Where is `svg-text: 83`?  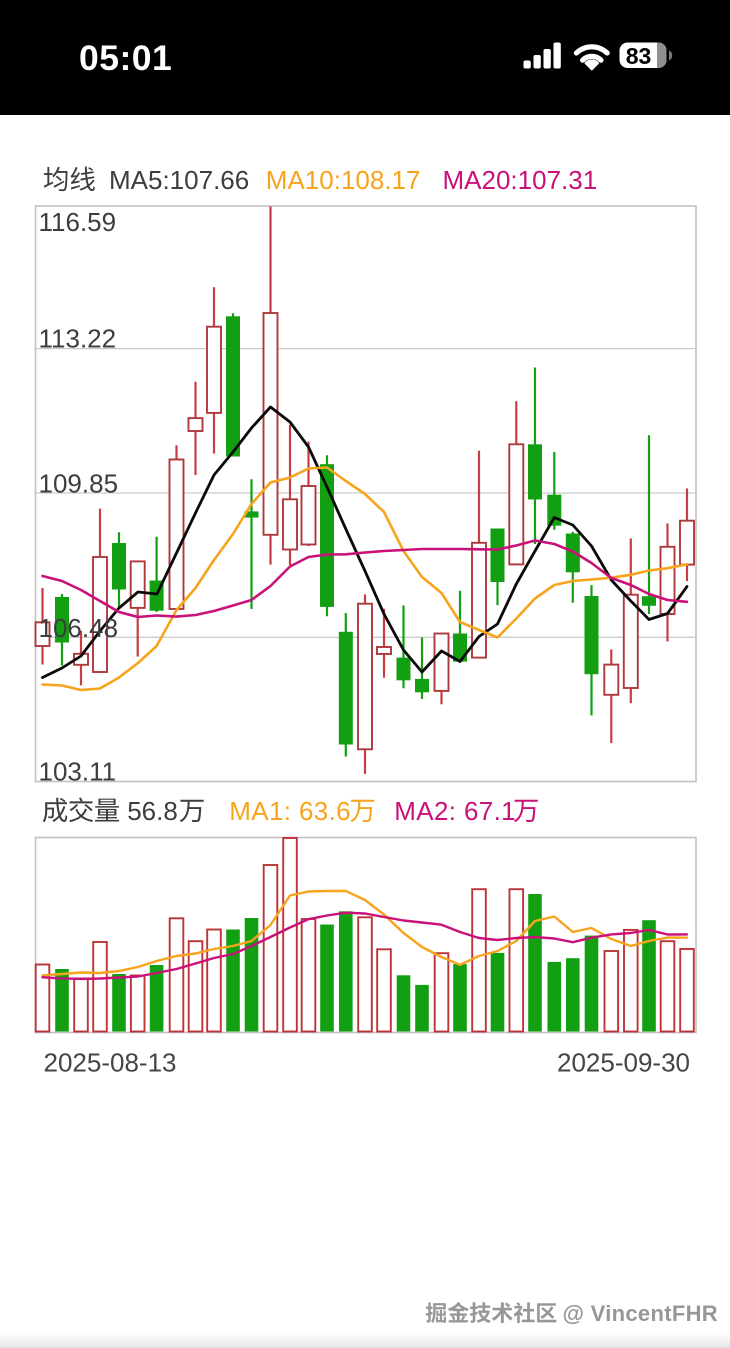 svg-text: 83 is located at coordinates (639, 56).